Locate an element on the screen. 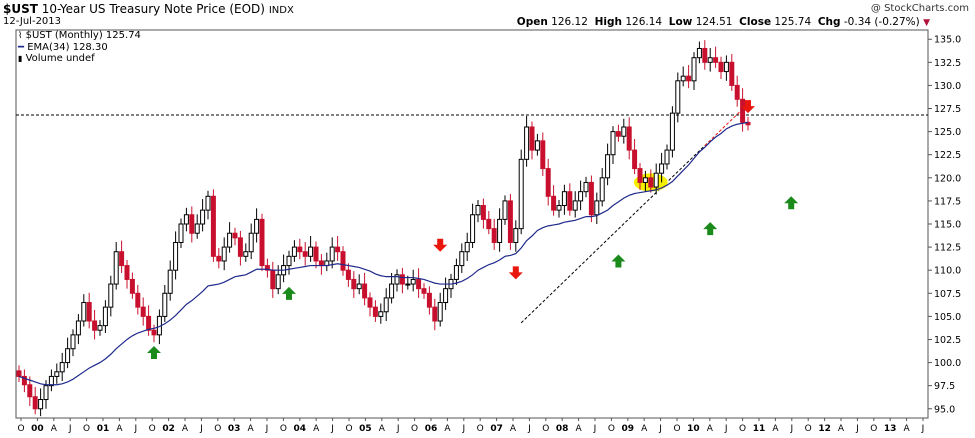 This screenshot has width=975, height=438. down-triangle-icon: ▼ is located at coordinates (926, 23).